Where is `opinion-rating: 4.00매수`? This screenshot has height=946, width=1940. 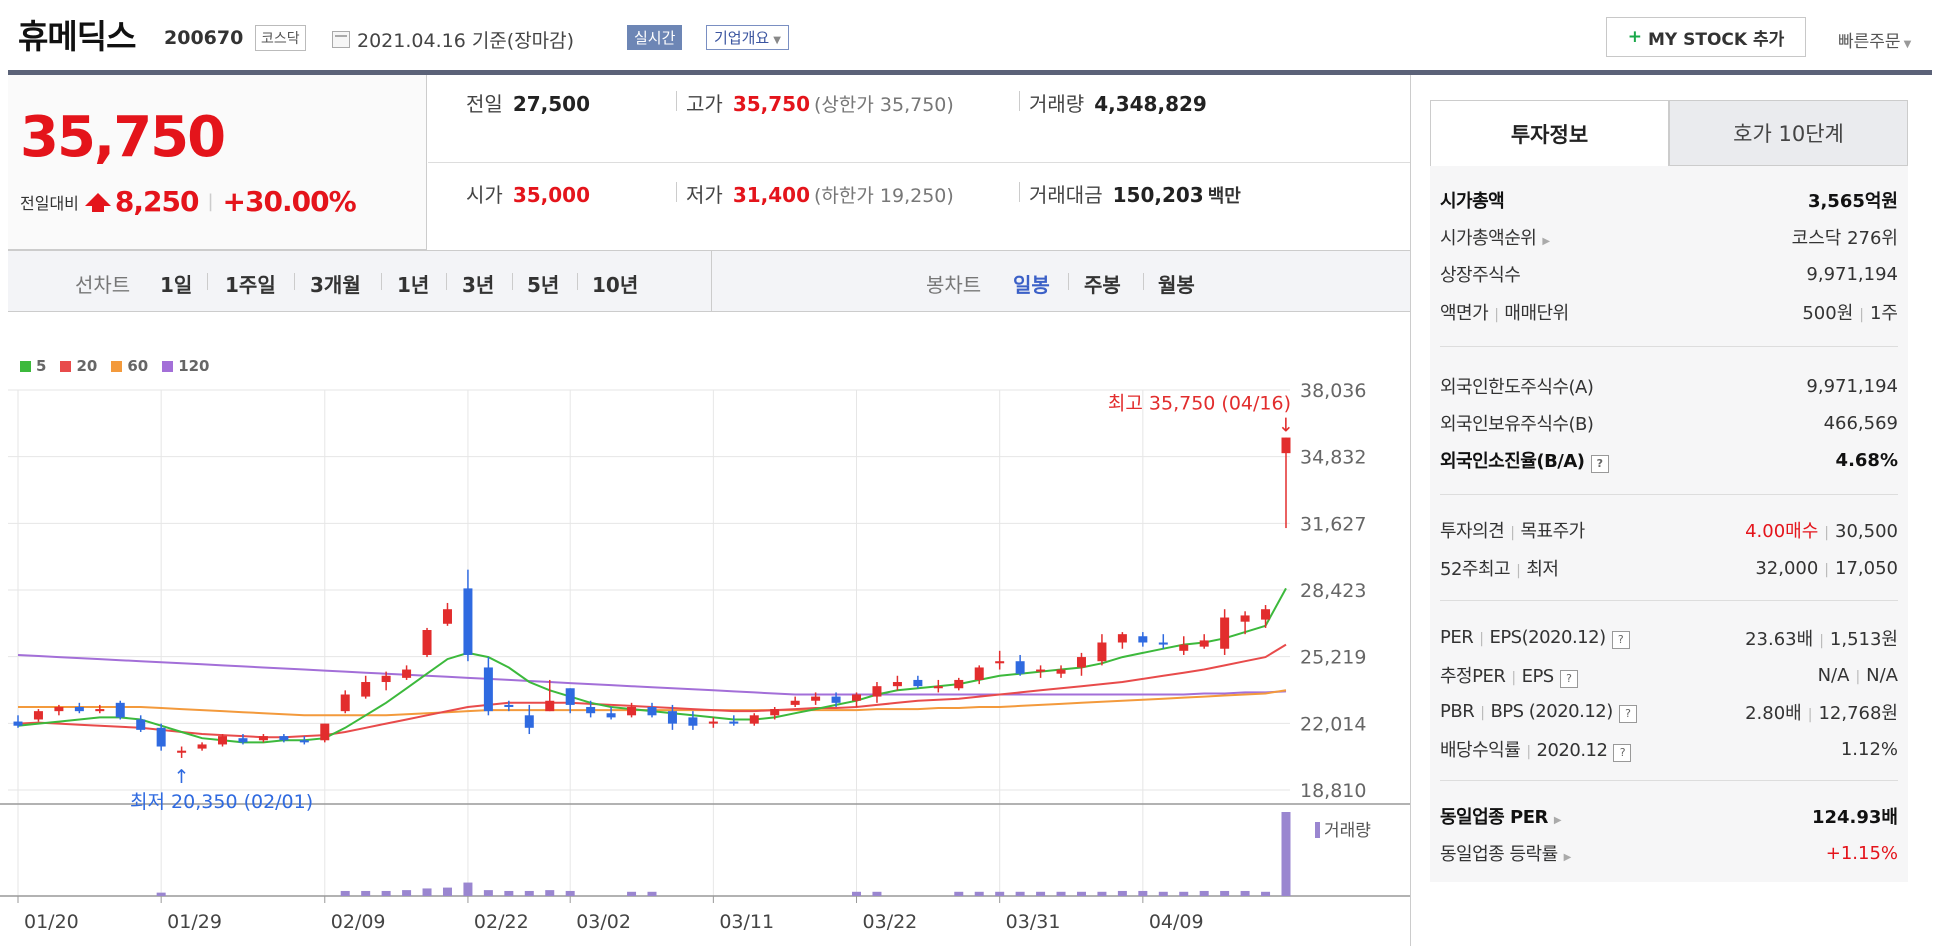
opinion-rating: 4.00매수 is located at coordinates (1782, 531).